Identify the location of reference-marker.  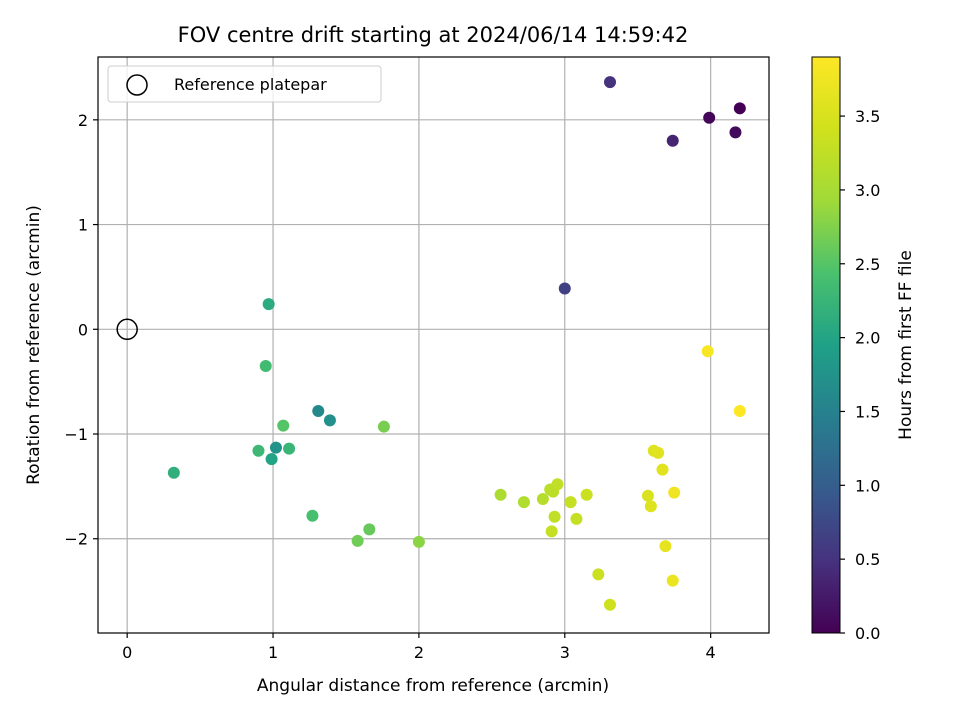
(127, 329).